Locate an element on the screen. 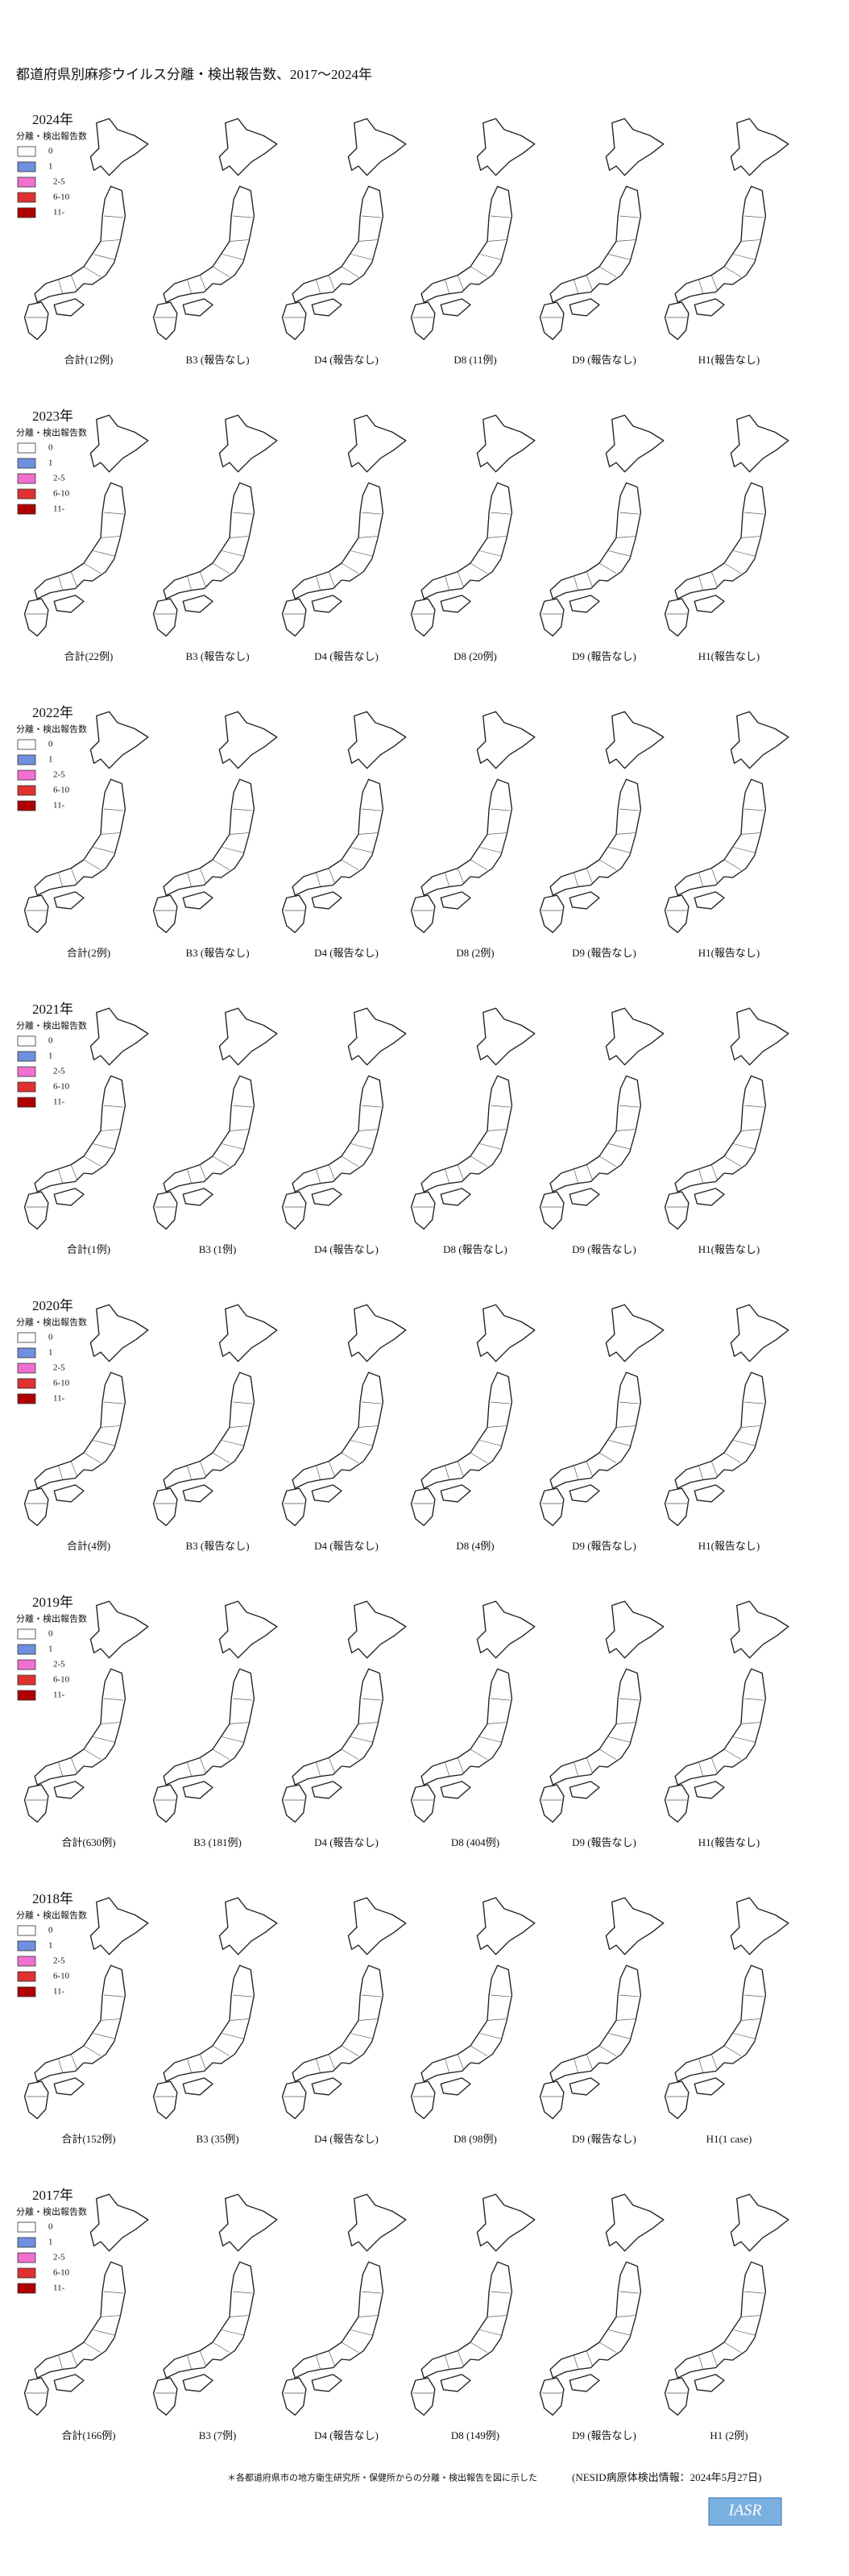 The image size is (849, 2576). year-label: 2022年 is located at coordinates (52, 712).